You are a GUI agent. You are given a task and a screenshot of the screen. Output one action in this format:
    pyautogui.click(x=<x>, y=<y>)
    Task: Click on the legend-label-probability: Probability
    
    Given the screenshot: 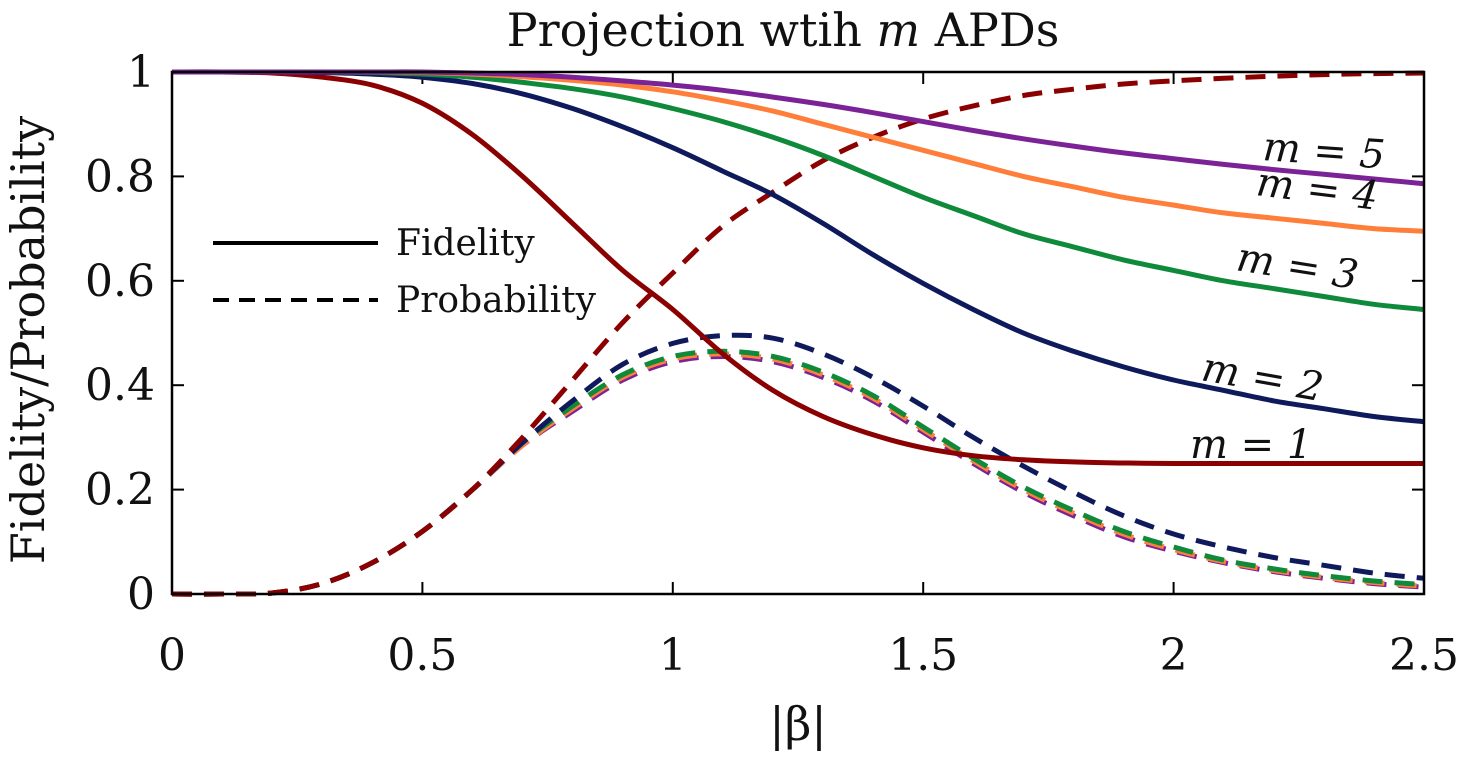 What is the action you would take?
    pyautogui.click(x=496, y=300)
    